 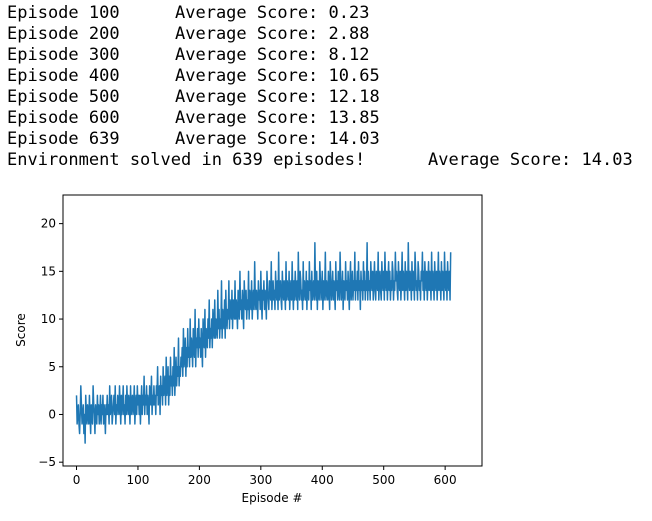 I want to click on log-episode: Episode 200, so click(x=63, y=34).